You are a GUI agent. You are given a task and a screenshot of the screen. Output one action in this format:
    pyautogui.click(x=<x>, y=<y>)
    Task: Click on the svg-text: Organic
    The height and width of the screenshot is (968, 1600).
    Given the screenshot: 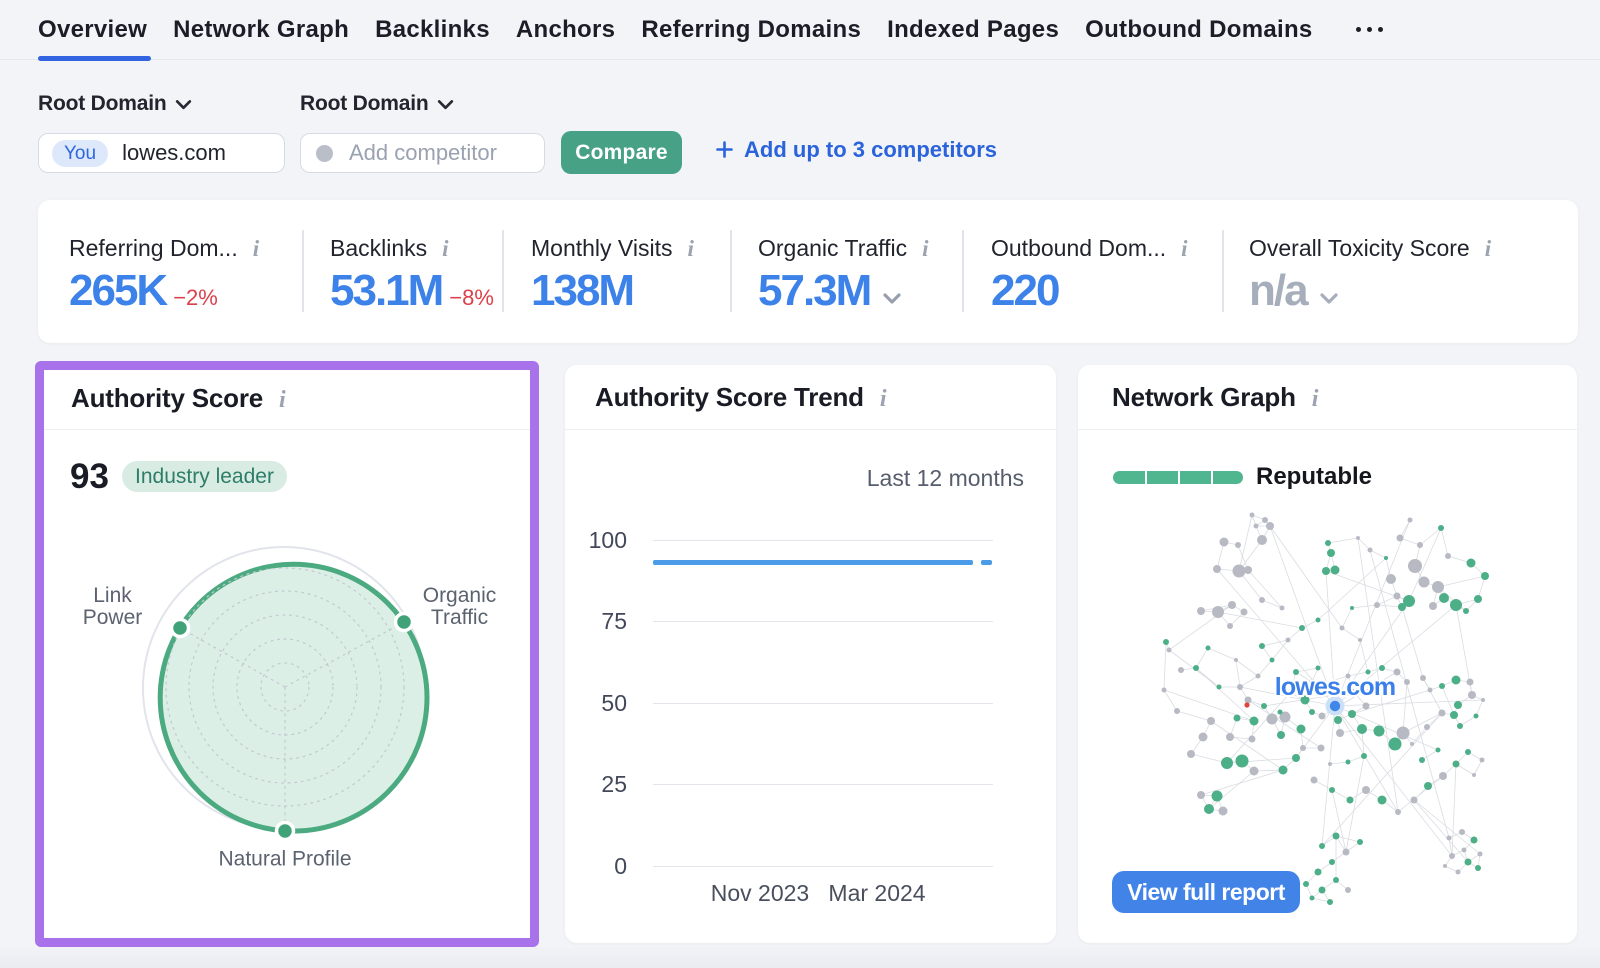 What is the action you would take?
    pyautogui.click(x=460, y=595)
    